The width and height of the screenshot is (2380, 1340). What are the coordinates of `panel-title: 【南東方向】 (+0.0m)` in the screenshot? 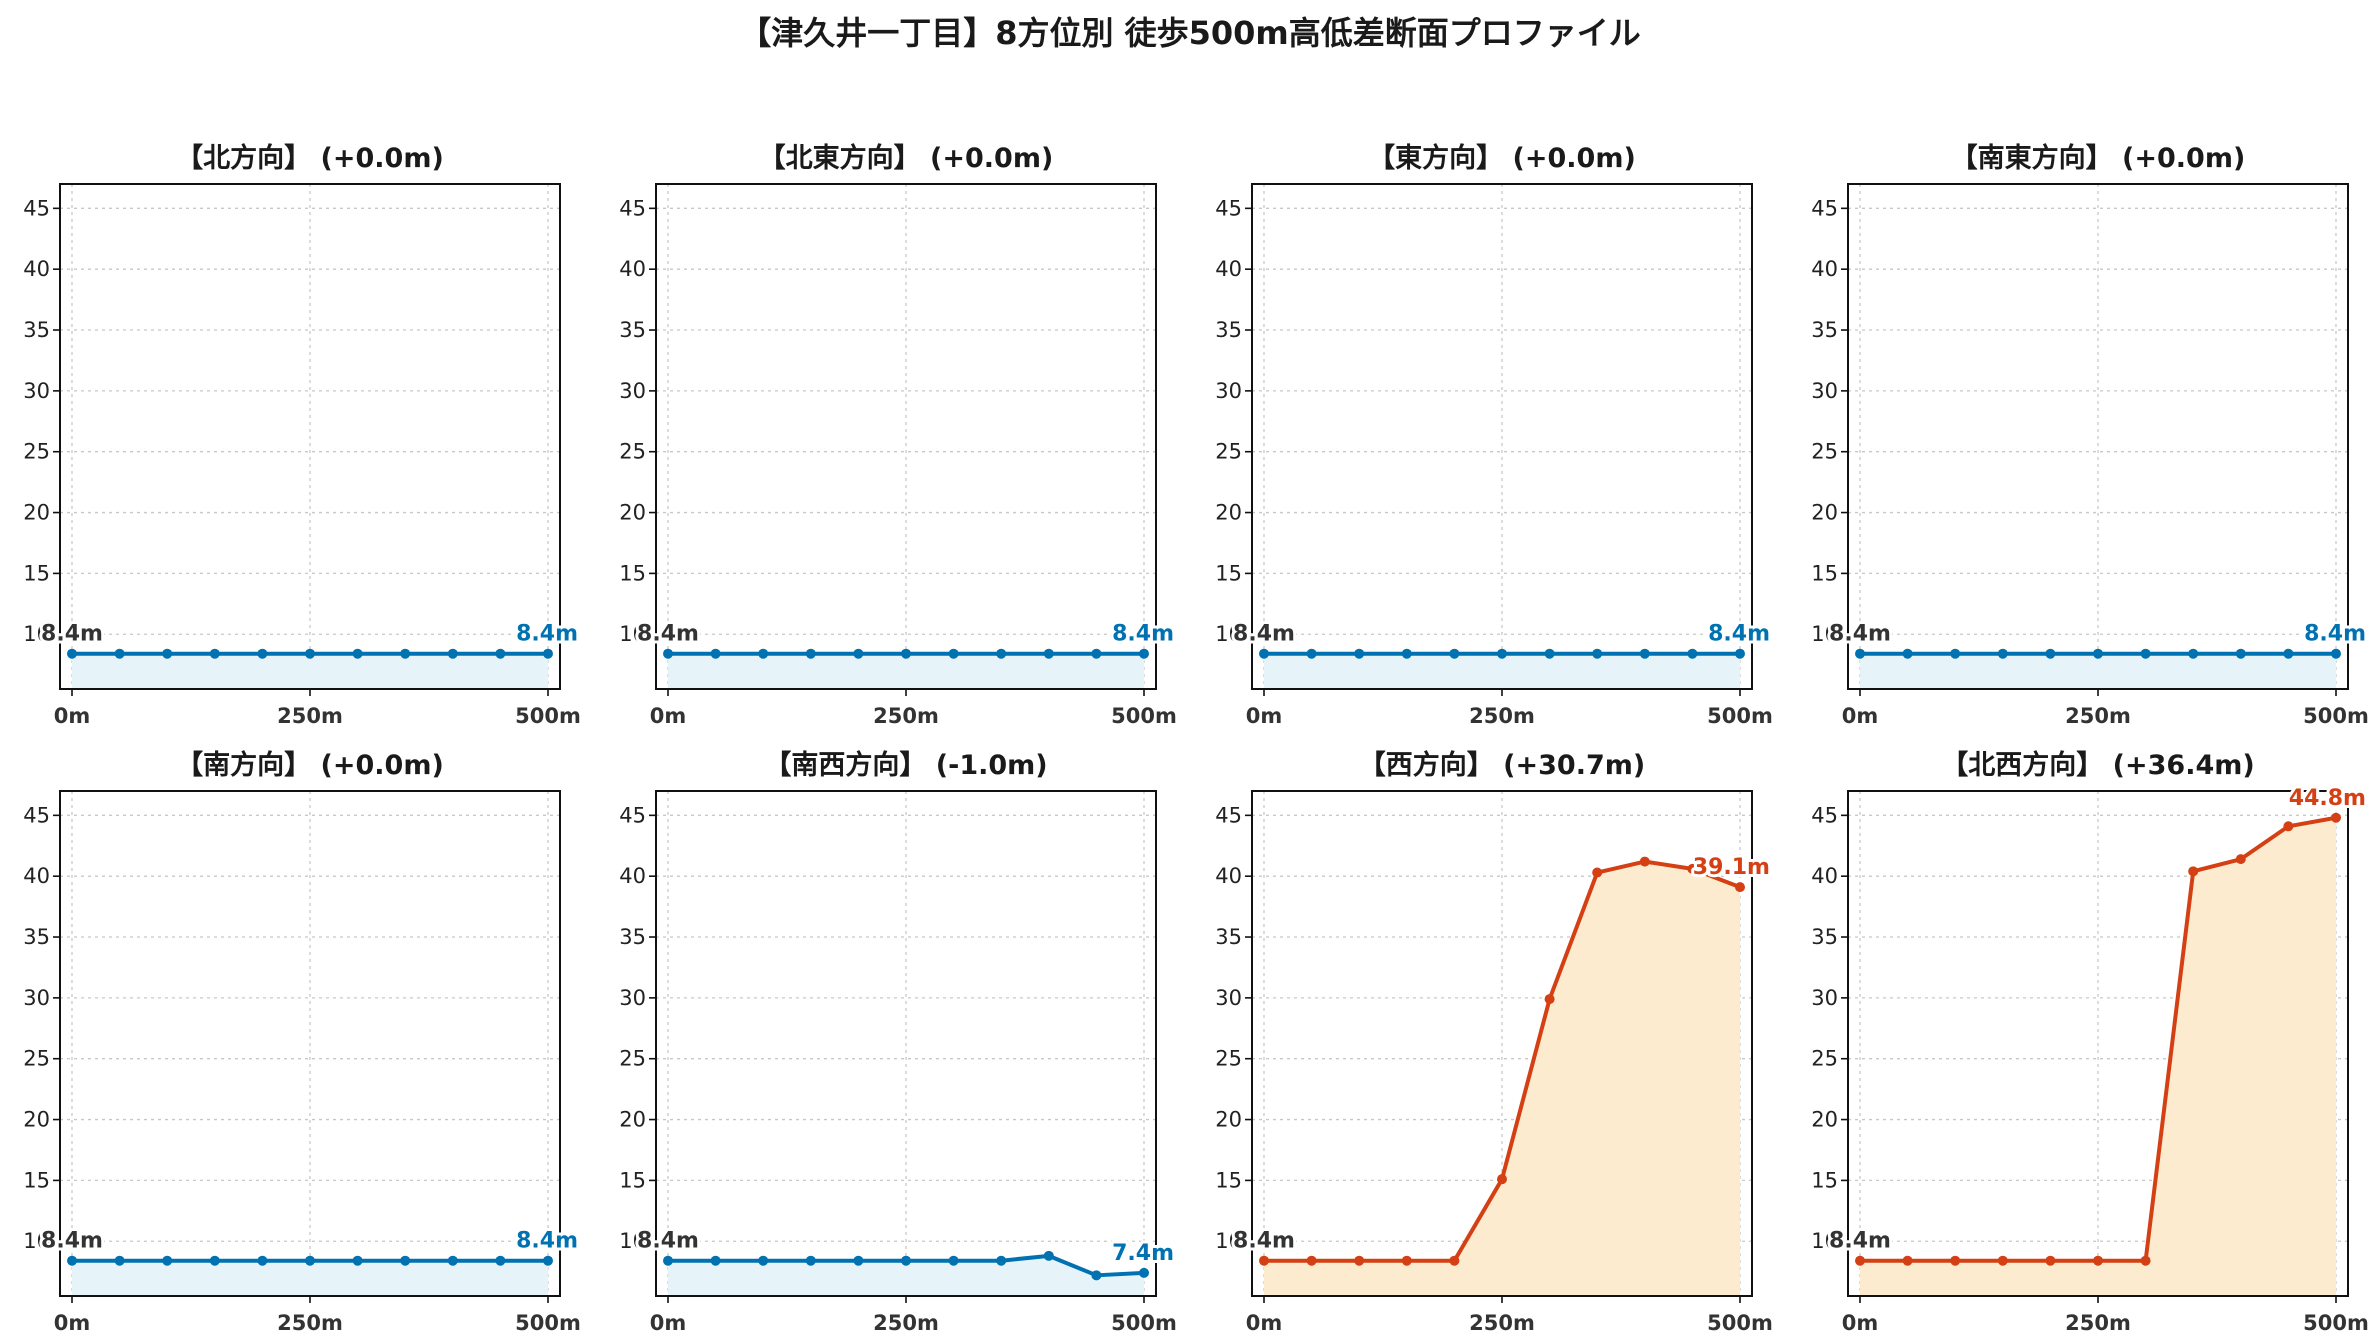 It's located at (2098, 158).